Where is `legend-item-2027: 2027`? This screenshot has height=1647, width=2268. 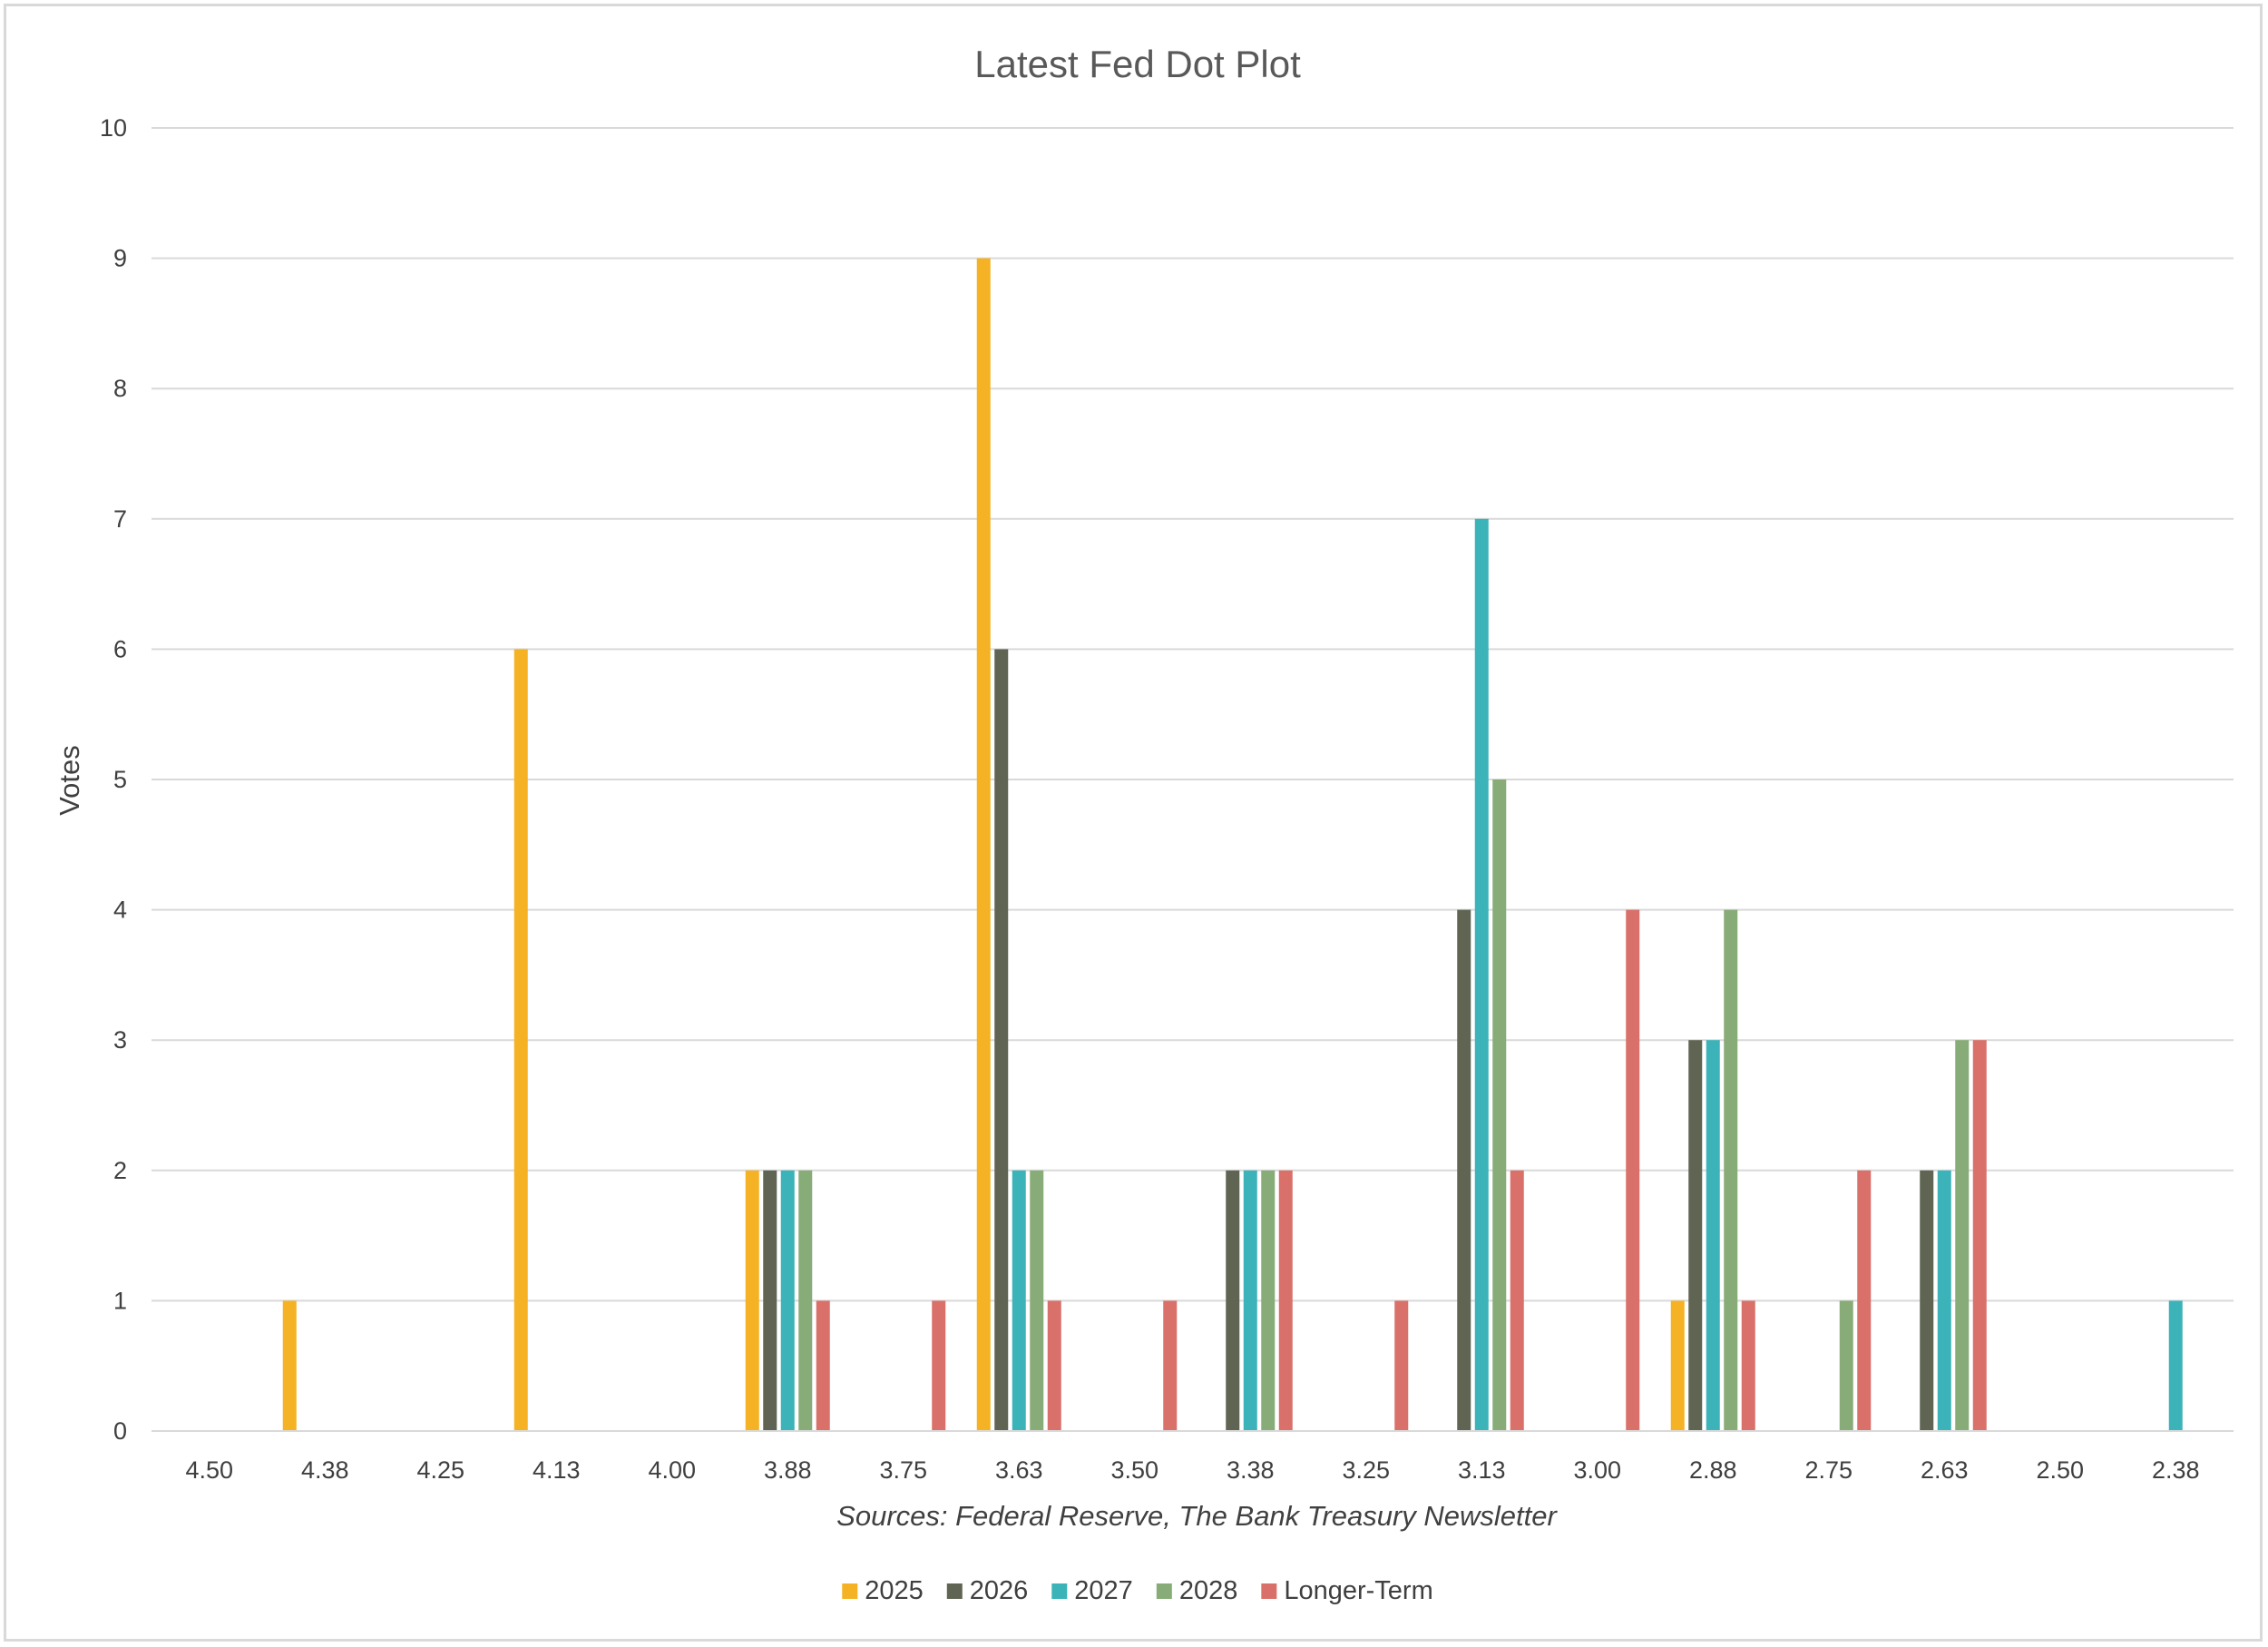 legend-item-2027: 2027 is located at coordinates (1092, 1590).